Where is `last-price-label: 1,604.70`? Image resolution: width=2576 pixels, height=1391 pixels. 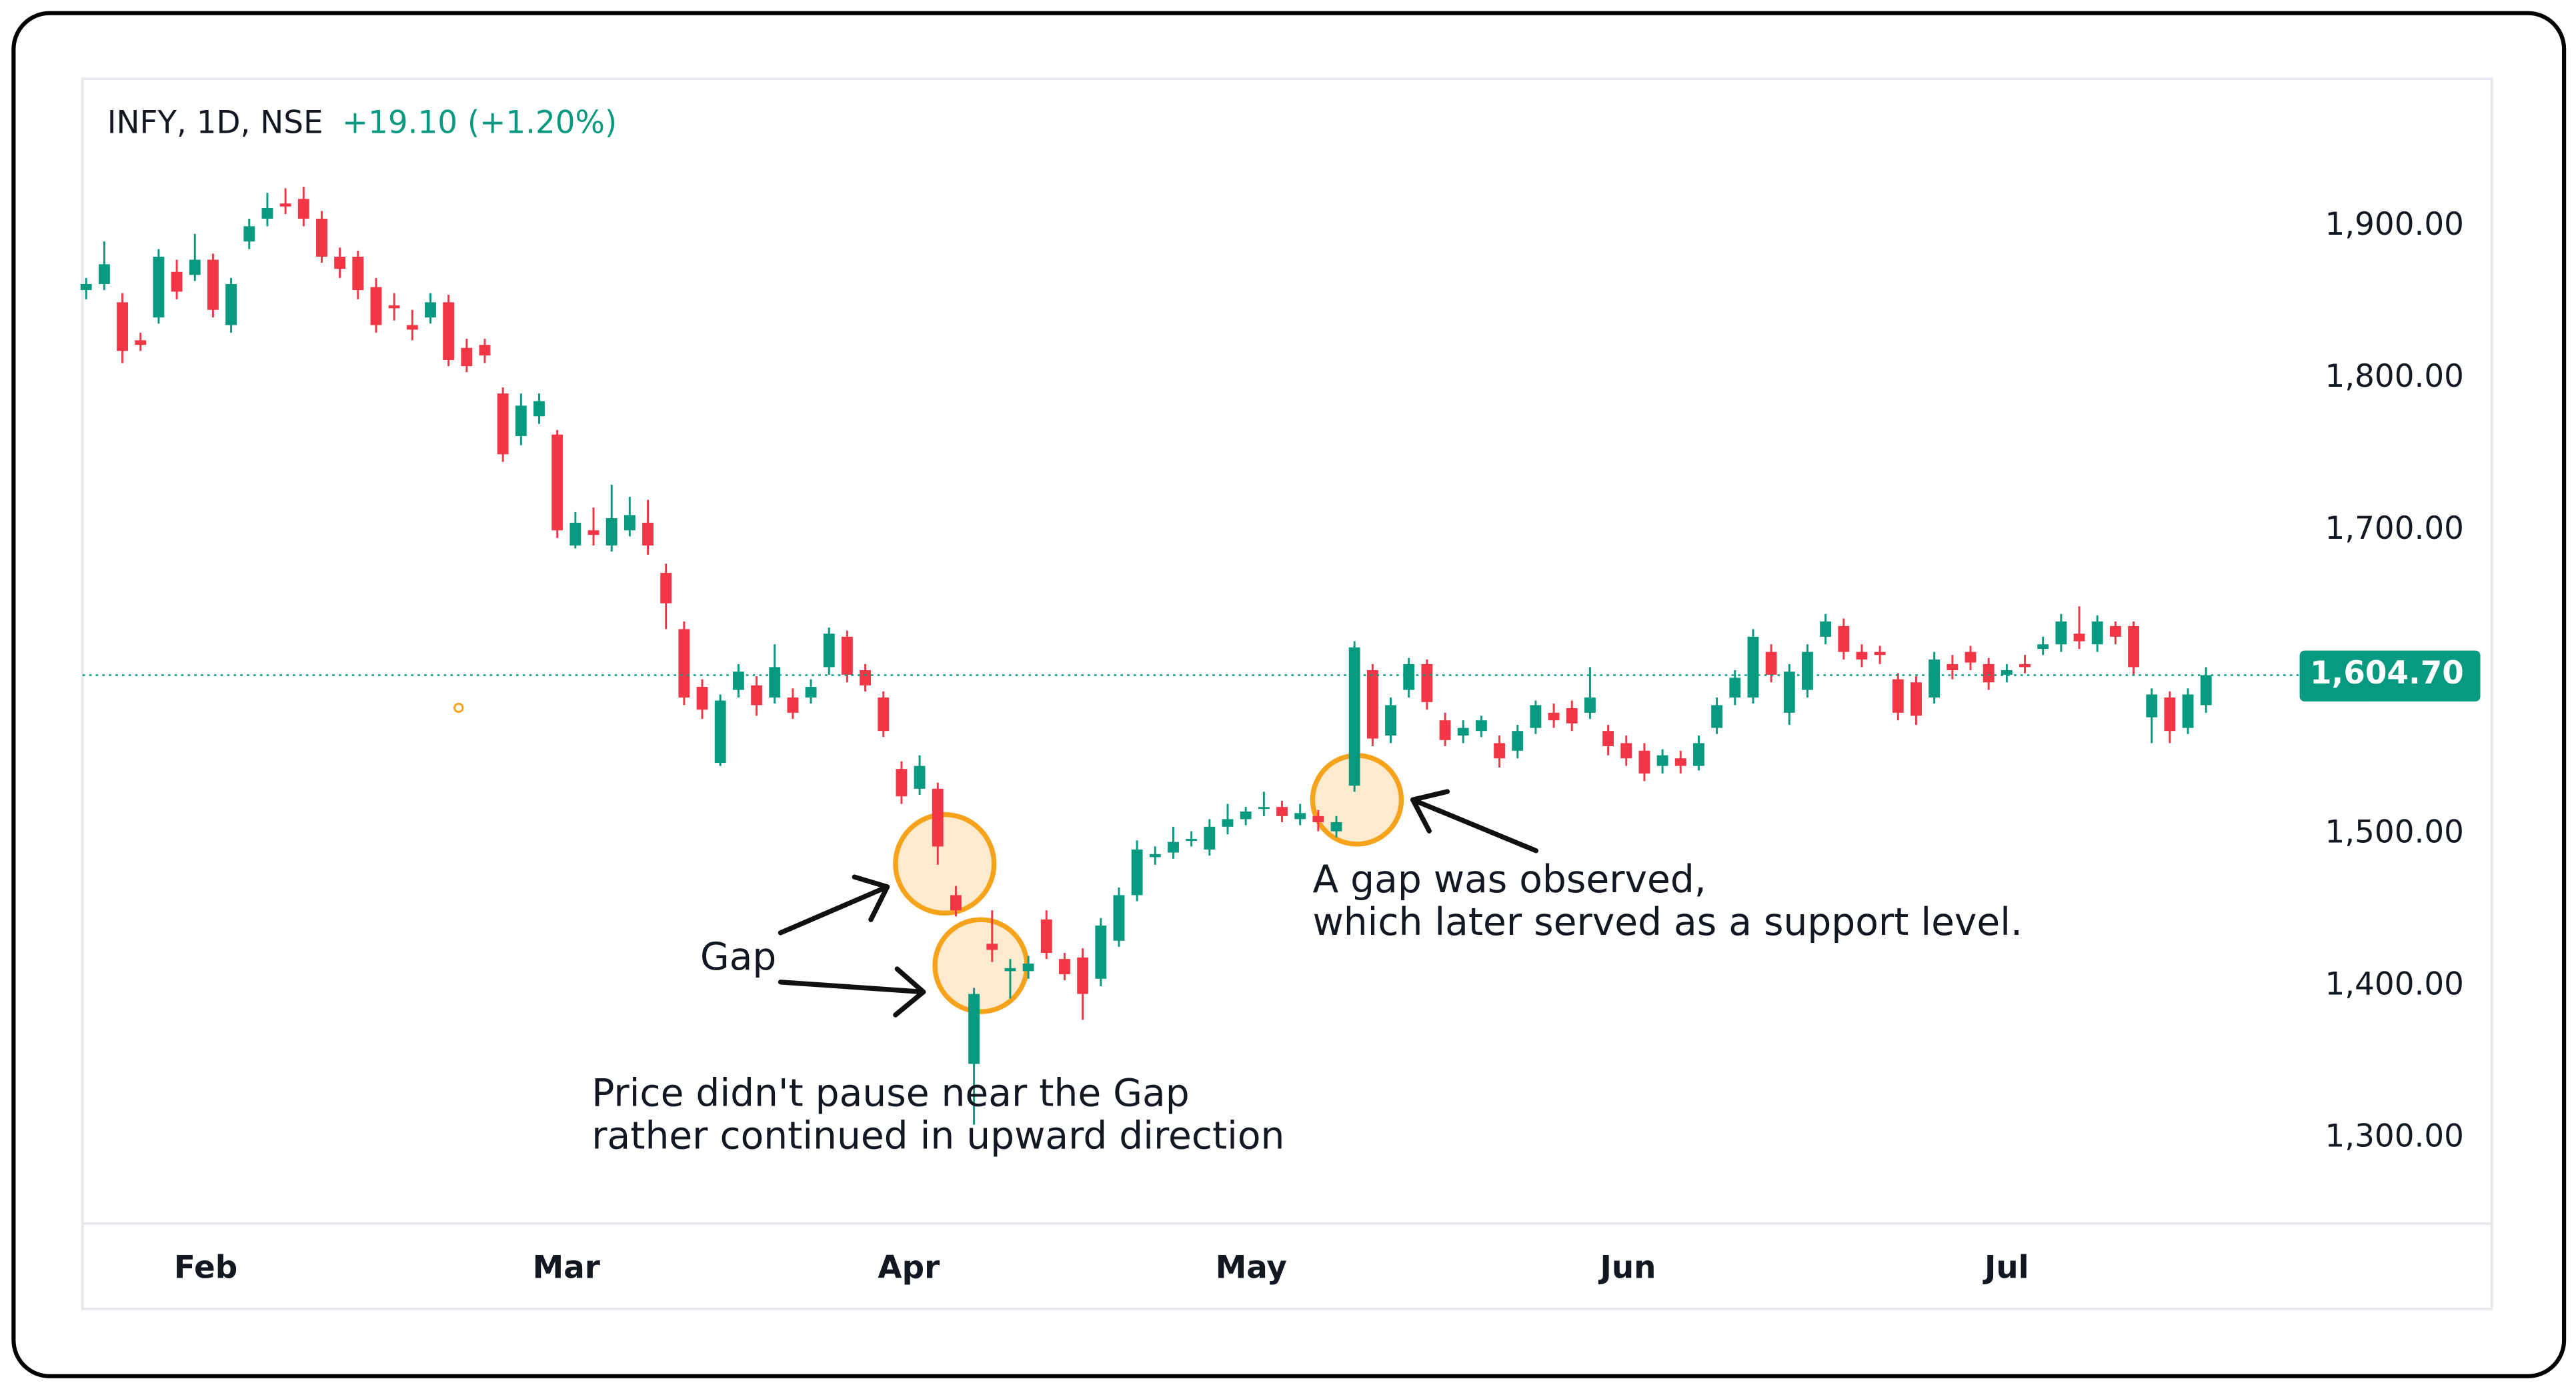 last-price-label: 1,604.70 is located at coordinates (2387, 673).